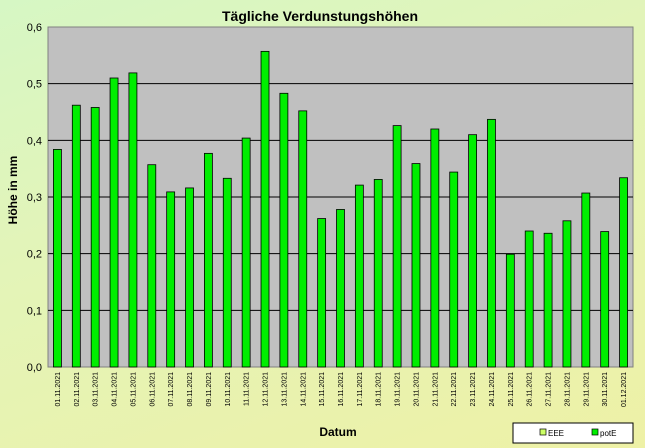 This screenshot has height=448, width=645. I want to click on y-tick-label: 0,5, so click(34, 85).